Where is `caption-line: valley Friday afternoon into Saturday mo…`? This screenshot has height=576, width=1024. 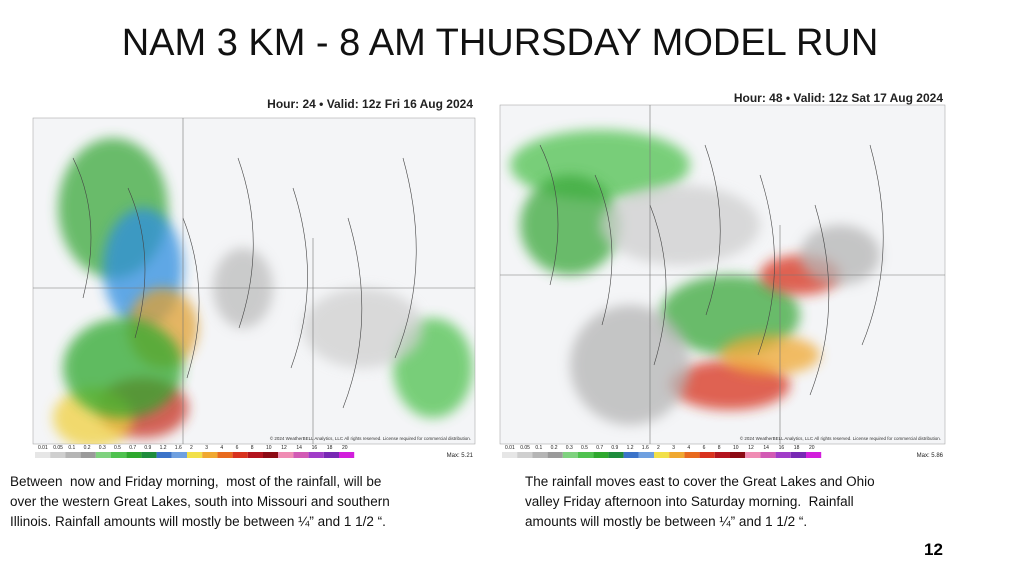
caption-line: valley Friday afternoon into Saturday mo… is located at coordinates (689, 501).